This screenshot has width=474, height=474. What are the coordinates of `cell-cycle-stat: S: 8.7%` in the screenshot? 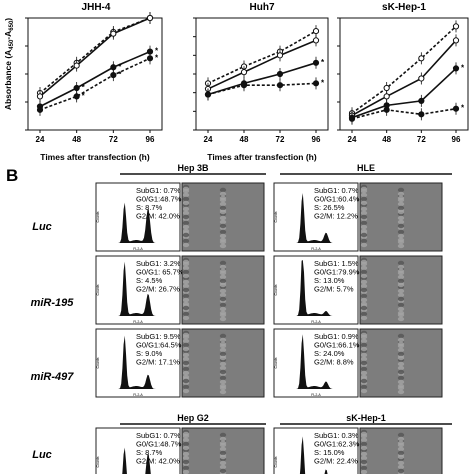 It's located at (149, 207).